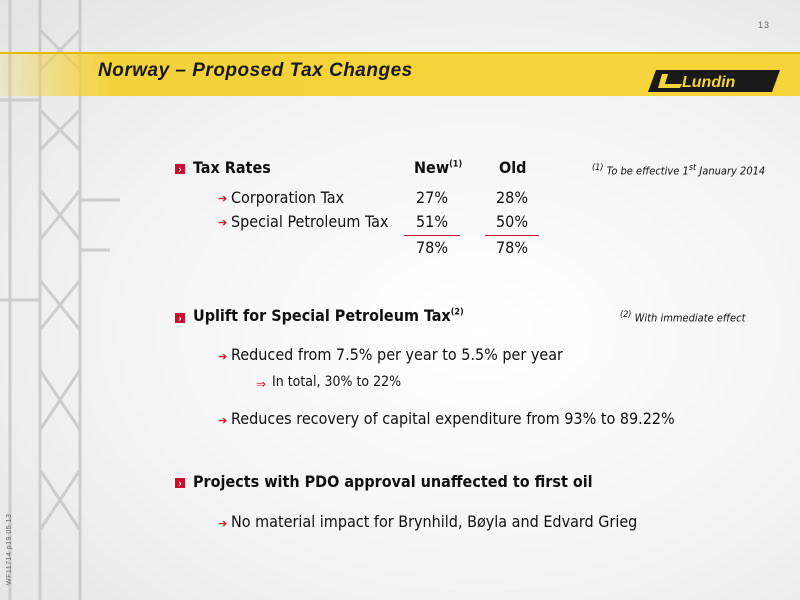 The image size is (800, 600). What do you see at coordinates (763, 25) in the screenshot?
I see `page-number: 13` at bounding box center [763, 25].